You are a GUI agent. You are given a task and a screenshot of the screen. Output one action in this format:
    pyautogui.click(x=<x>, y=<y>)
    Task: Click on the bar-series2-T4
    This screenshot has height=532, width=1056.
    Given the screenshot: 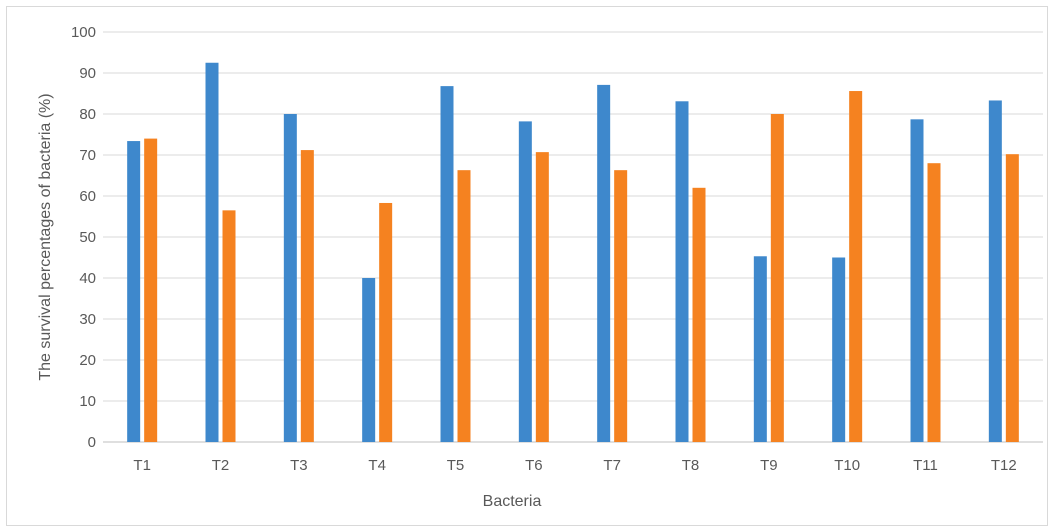 What is the action you would take?
    pyautogui.click(x=386, y=322)
    